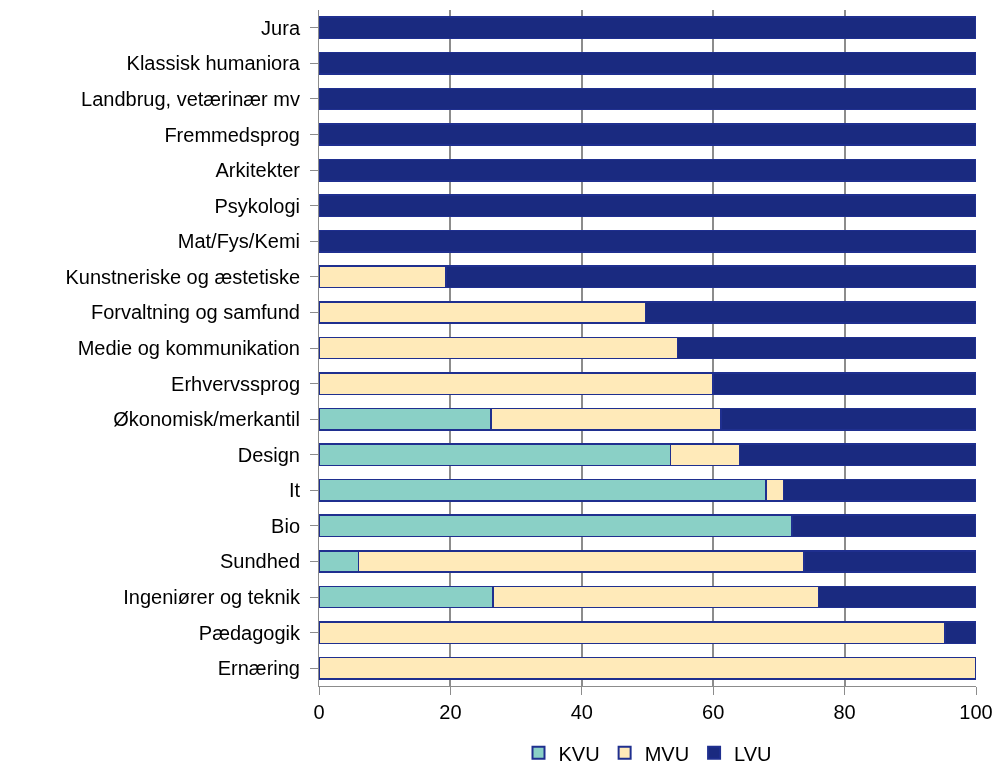  I want to click on y-tick-label: Erhvervssprog, so click(235, 383).